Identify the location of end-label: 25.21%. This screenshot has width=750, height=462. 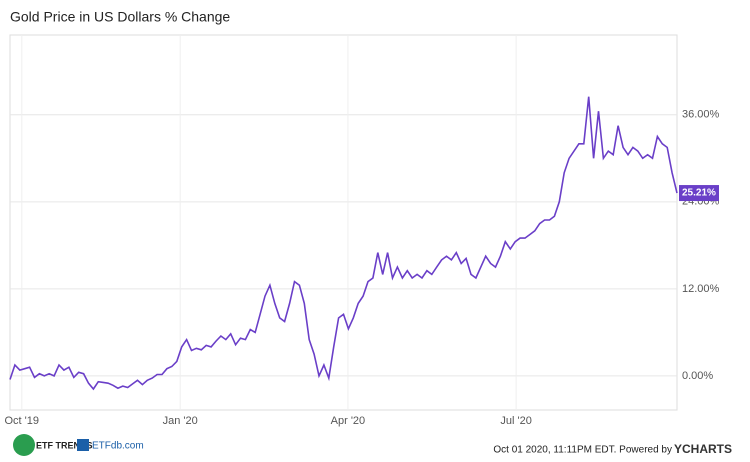
(699, 193).